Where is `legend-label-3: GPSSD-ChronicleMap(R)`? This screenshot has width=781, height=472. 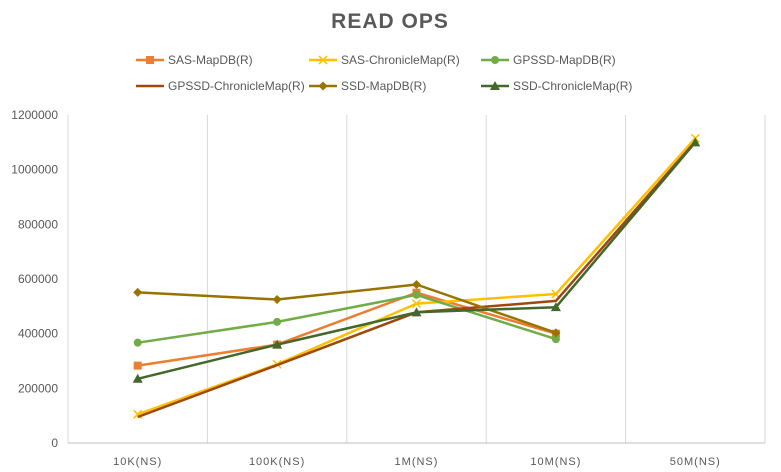
legend-label-3: GPSSD-ChronicleMap(R) is located at coordinates (236, 86).